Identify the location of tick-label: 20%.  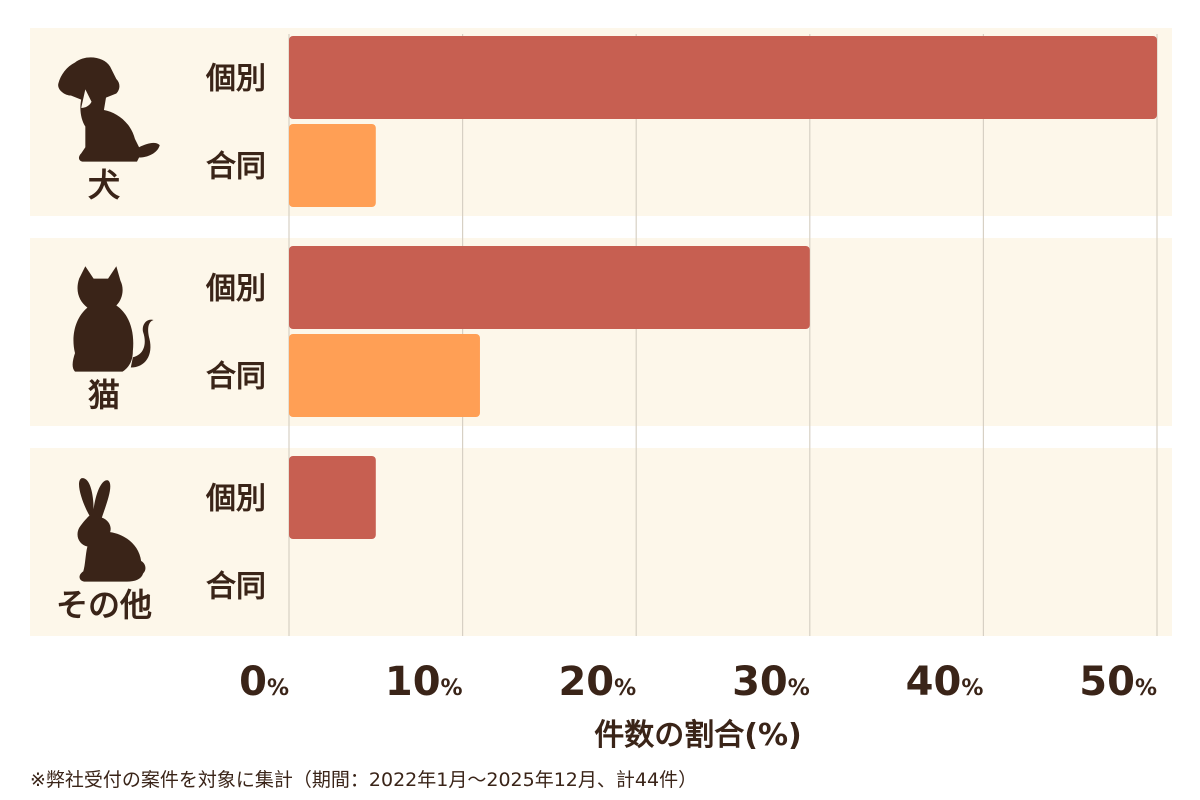
(597, 682).